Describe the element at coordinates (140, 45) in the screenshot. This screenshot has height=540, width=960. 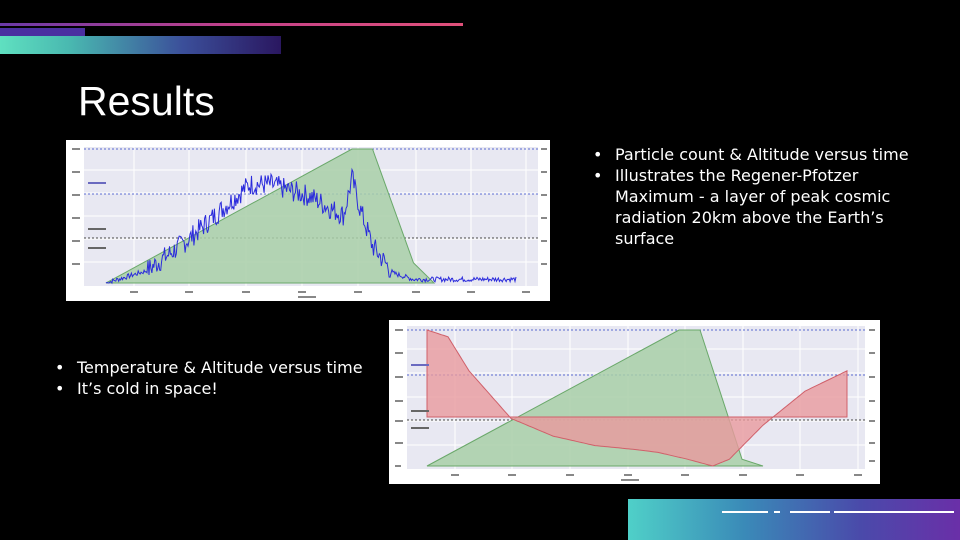
I see `top-left-gradient-bar` at that location.